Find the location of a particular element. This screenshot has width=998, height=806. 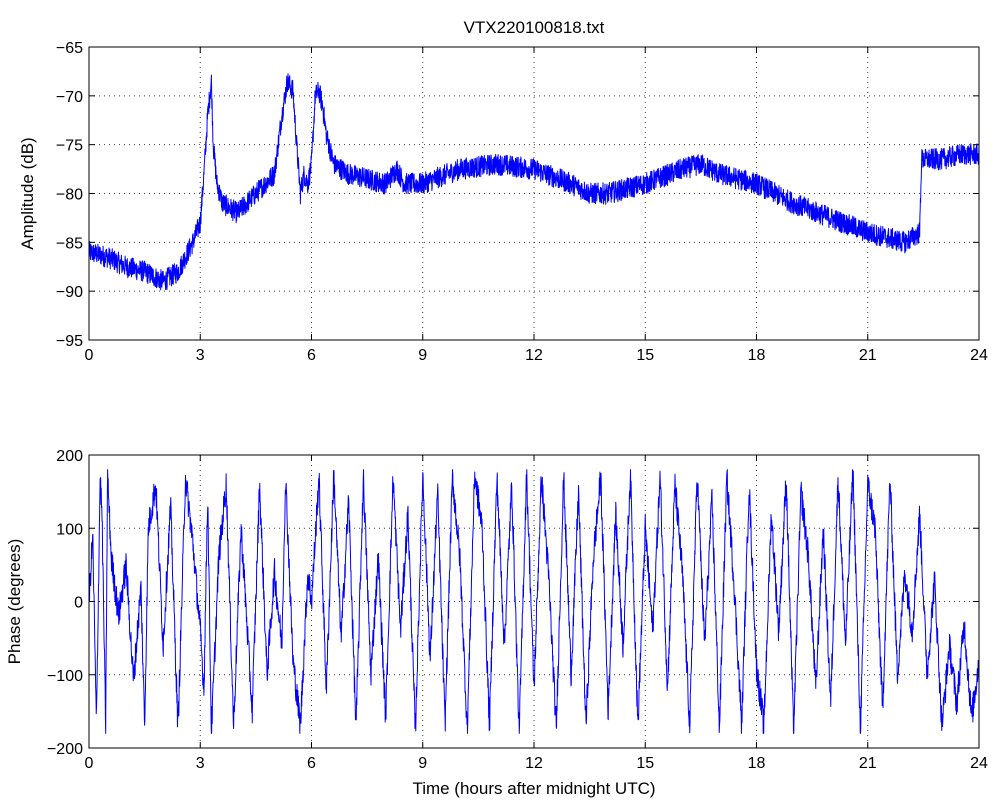

y-tick-label: −90 is located at coordinates (69, 292).